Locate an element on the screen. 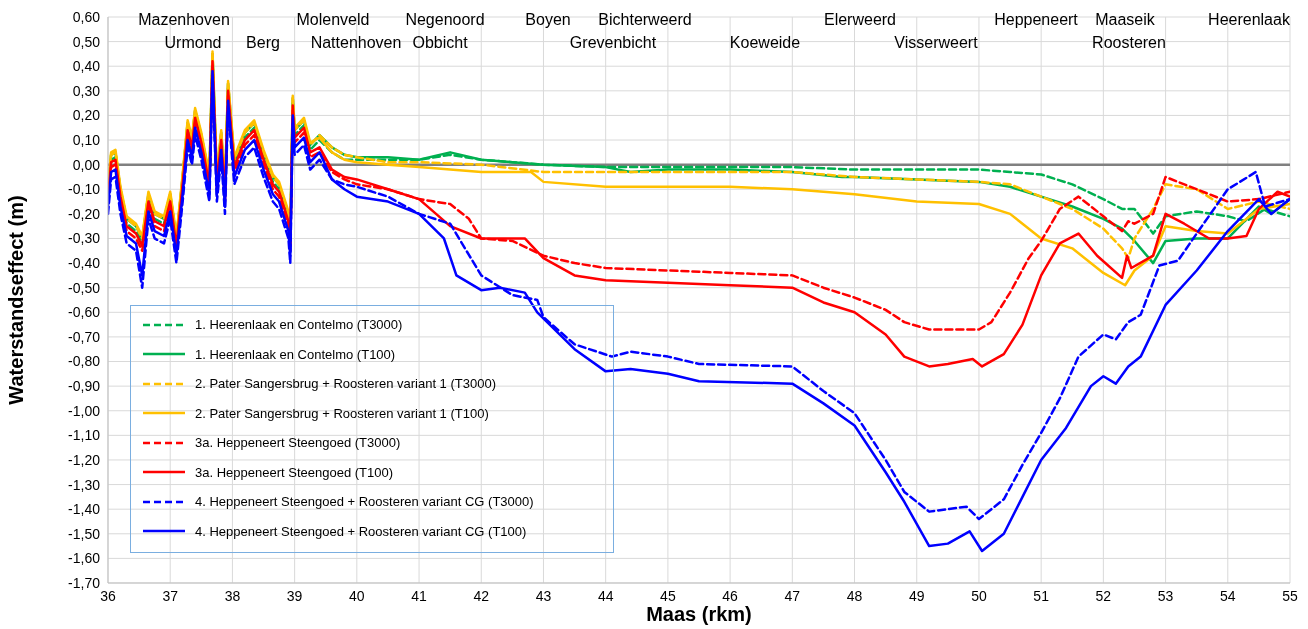 The height and width of the screenshot is (629, 1308). x-tick-label: 51 is located at coordinates (1041, 595).